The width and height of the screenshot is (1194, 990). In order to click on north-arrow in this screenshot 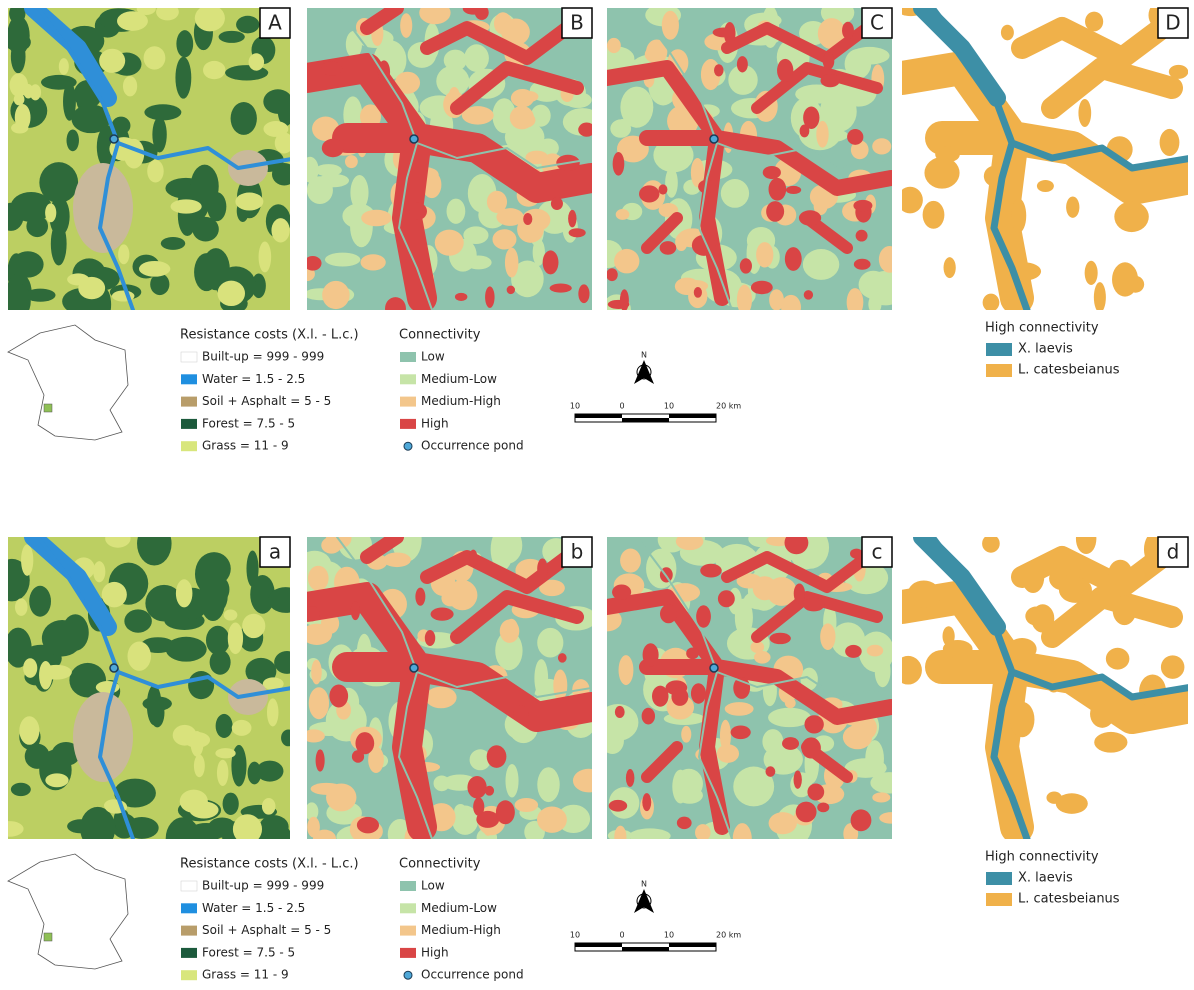, I will do `click(644, 901)`.